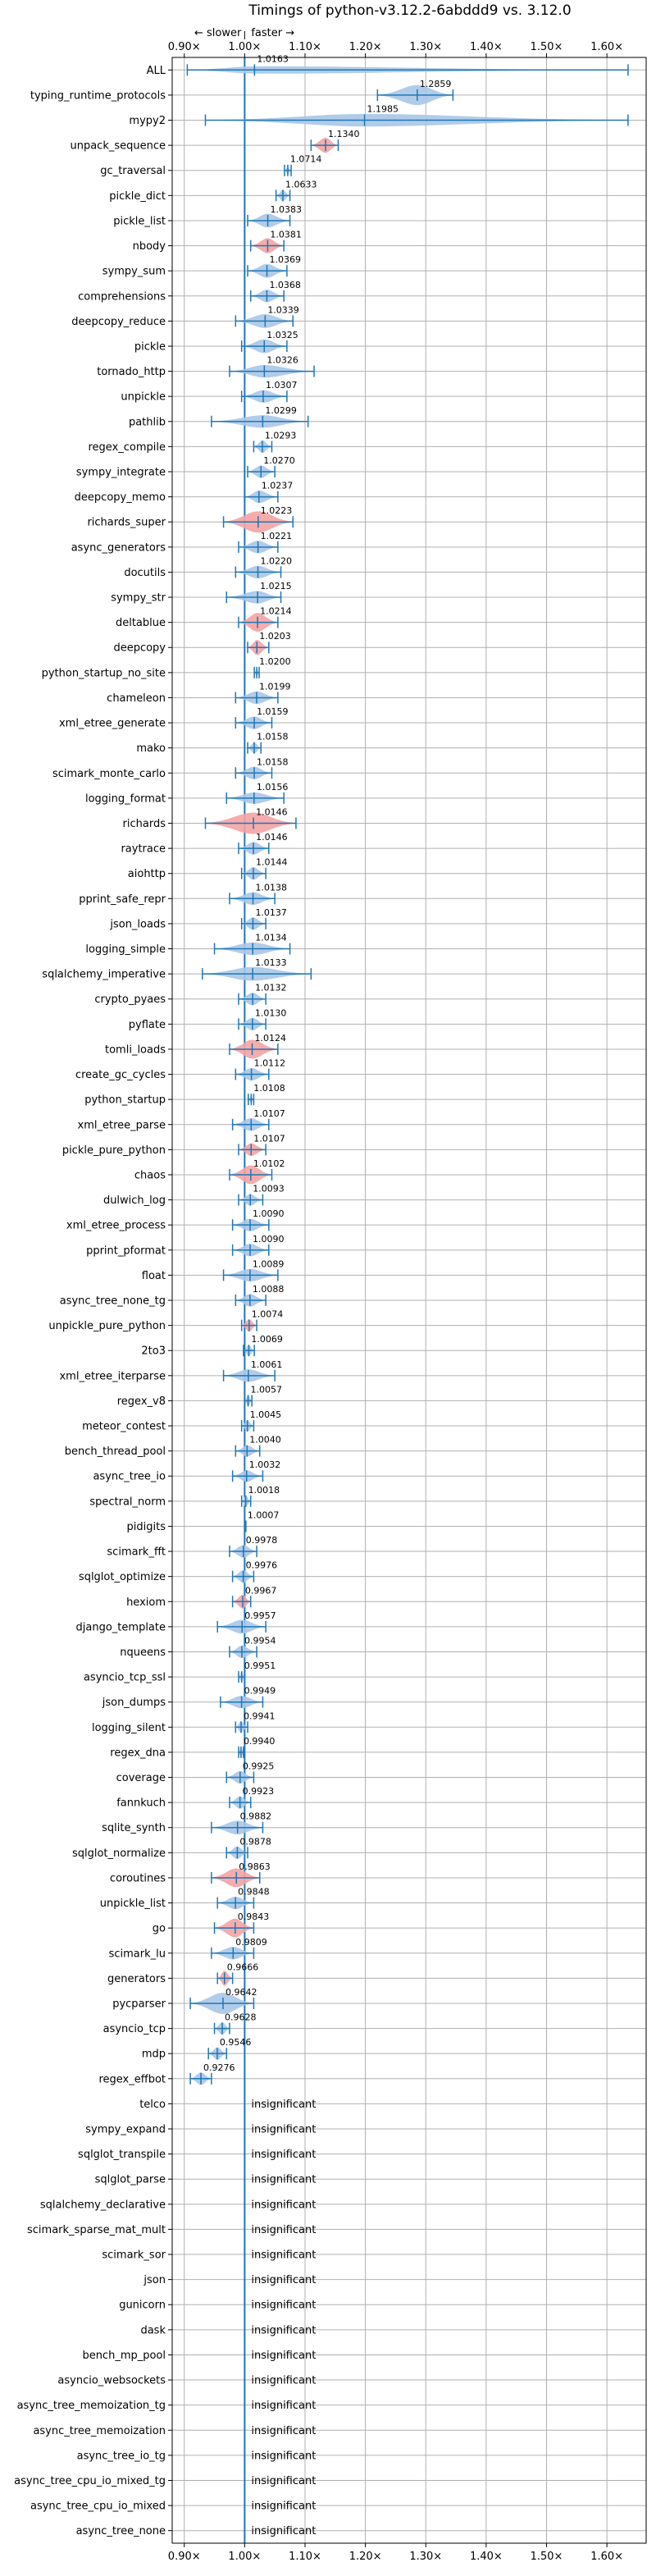 This screenshot has height=2576, width=656. I want to click on value-label: 1.1985, so click(383, 109).